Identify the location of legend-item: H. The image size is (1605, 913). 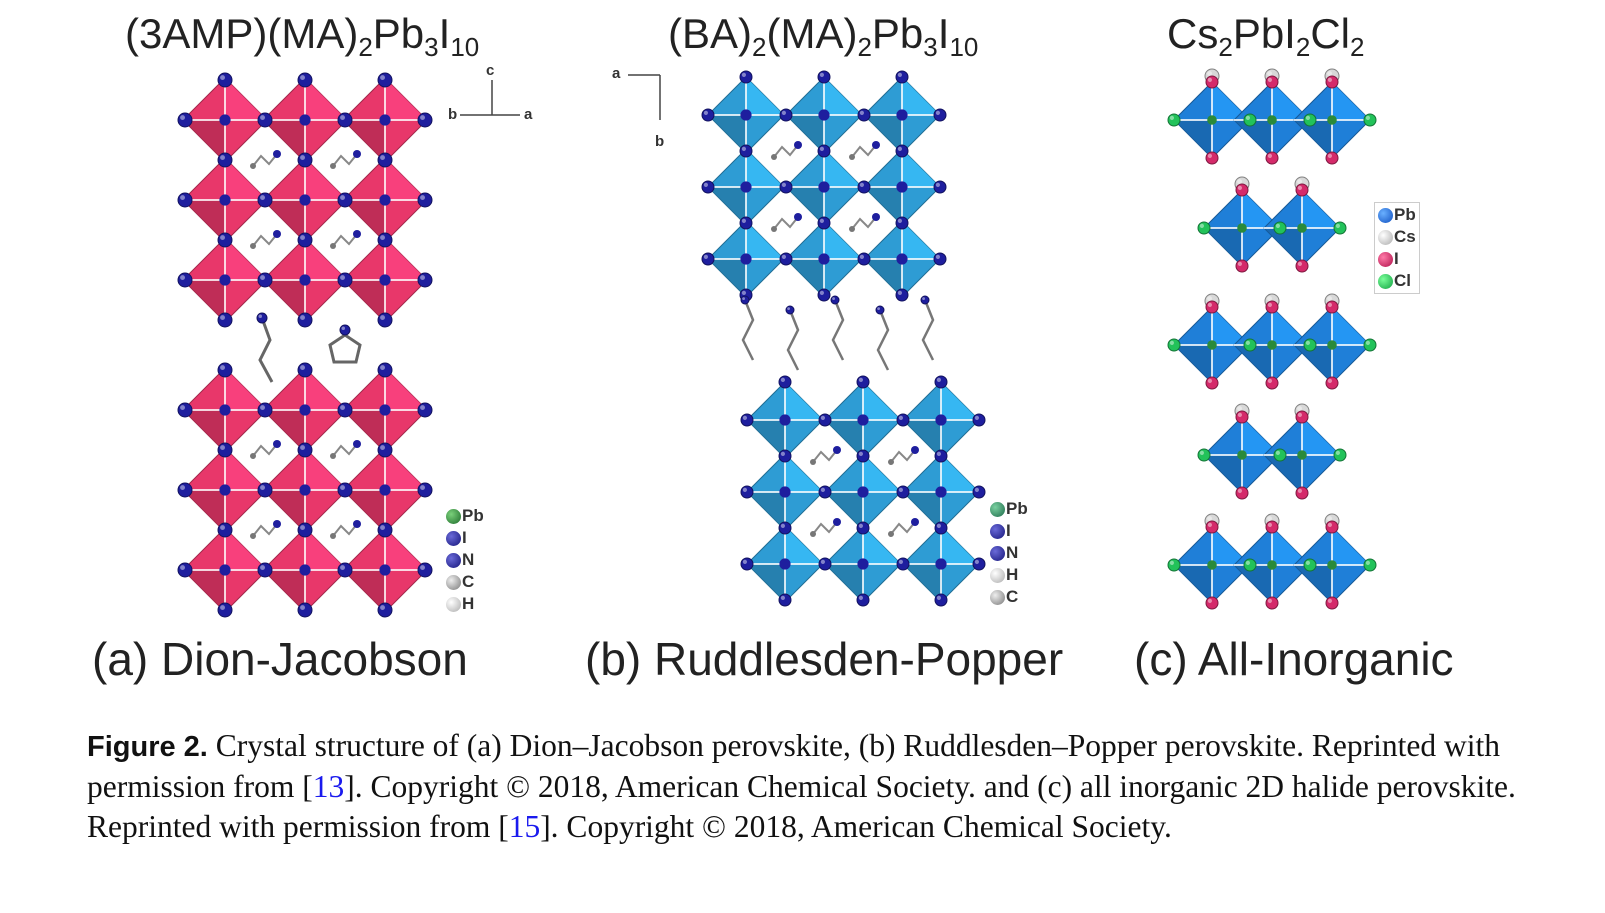
(1009, 575).